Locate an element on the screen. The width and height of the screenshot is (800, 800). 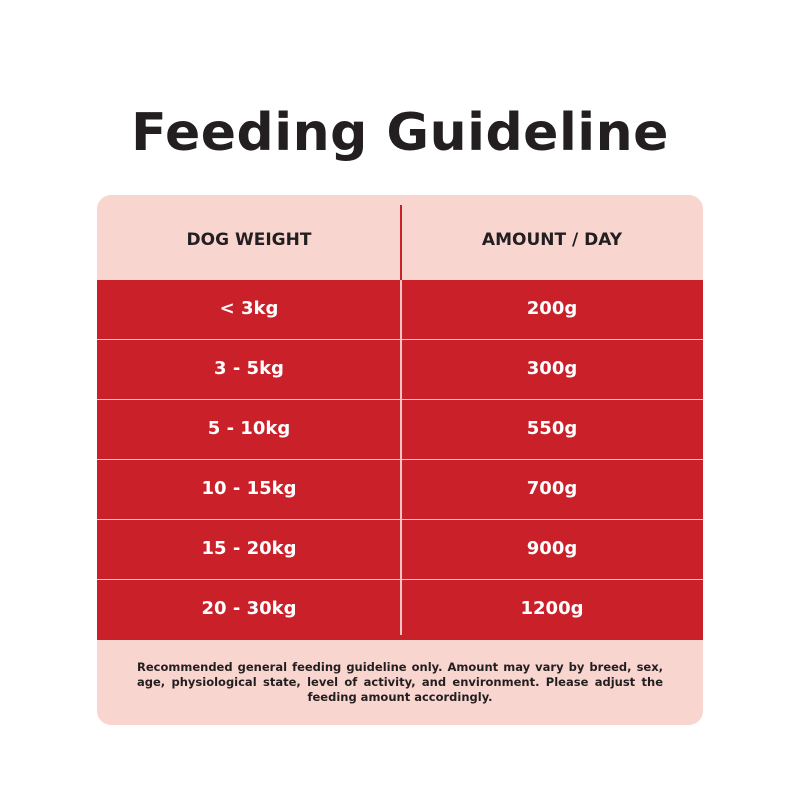
header-divider is located at coordinates (401, 242).